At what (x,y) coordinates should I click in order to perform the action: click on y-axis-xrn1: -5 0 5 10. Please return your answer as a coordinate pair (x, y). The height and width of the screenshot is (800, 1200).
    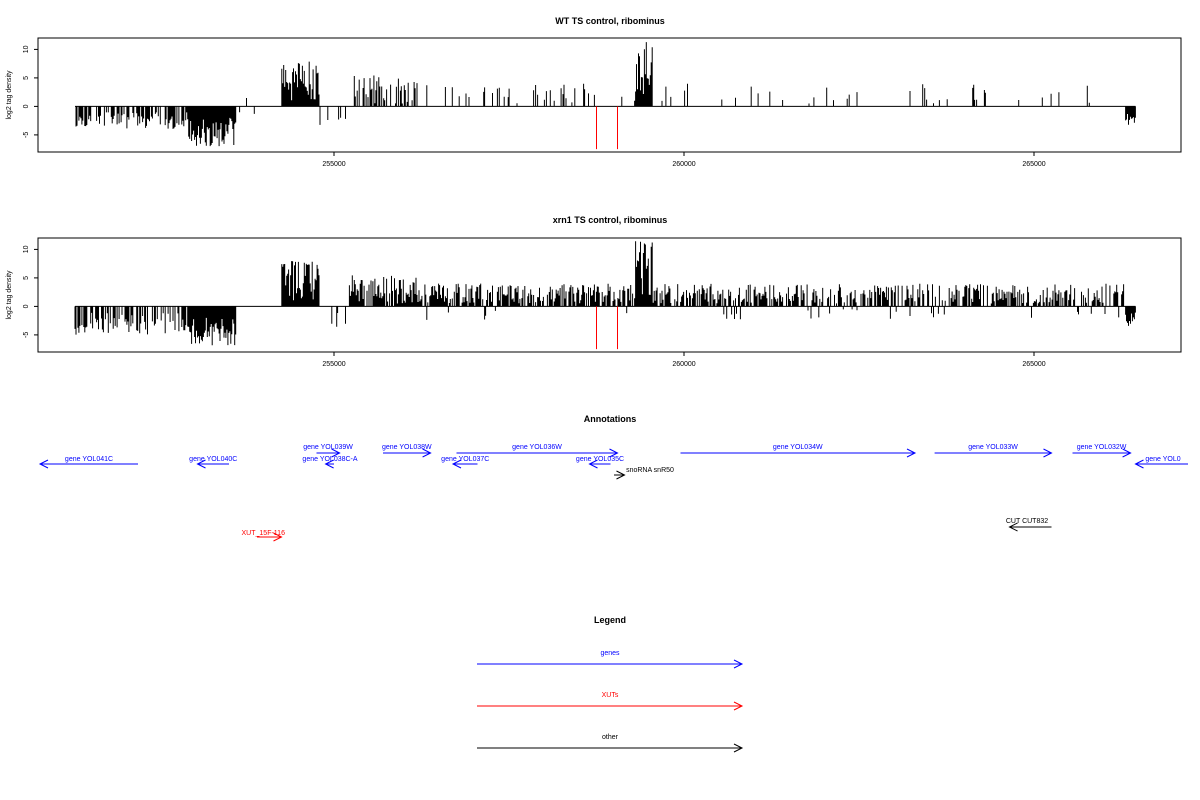
    Looking at the image, I should click on (31, 291).